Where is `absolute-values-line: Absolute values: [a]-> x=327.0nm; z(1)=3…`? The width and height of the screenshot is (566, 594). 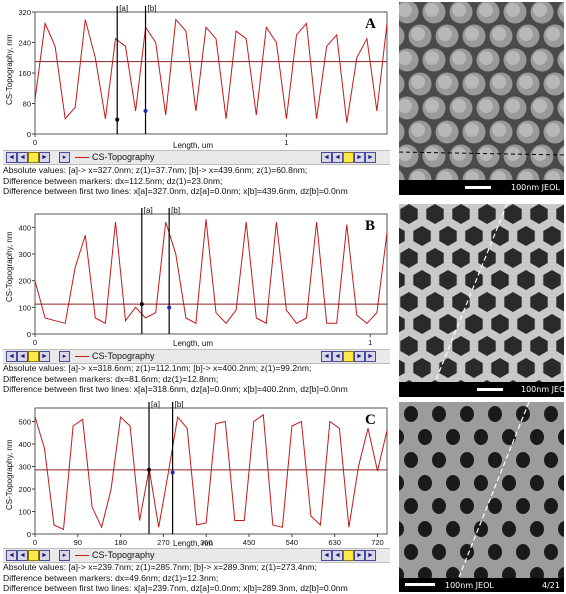 absolute-values-line: Absolute values: [a]-> x=327.0nm; z(1)=3… is located at coordinates (155, 170).